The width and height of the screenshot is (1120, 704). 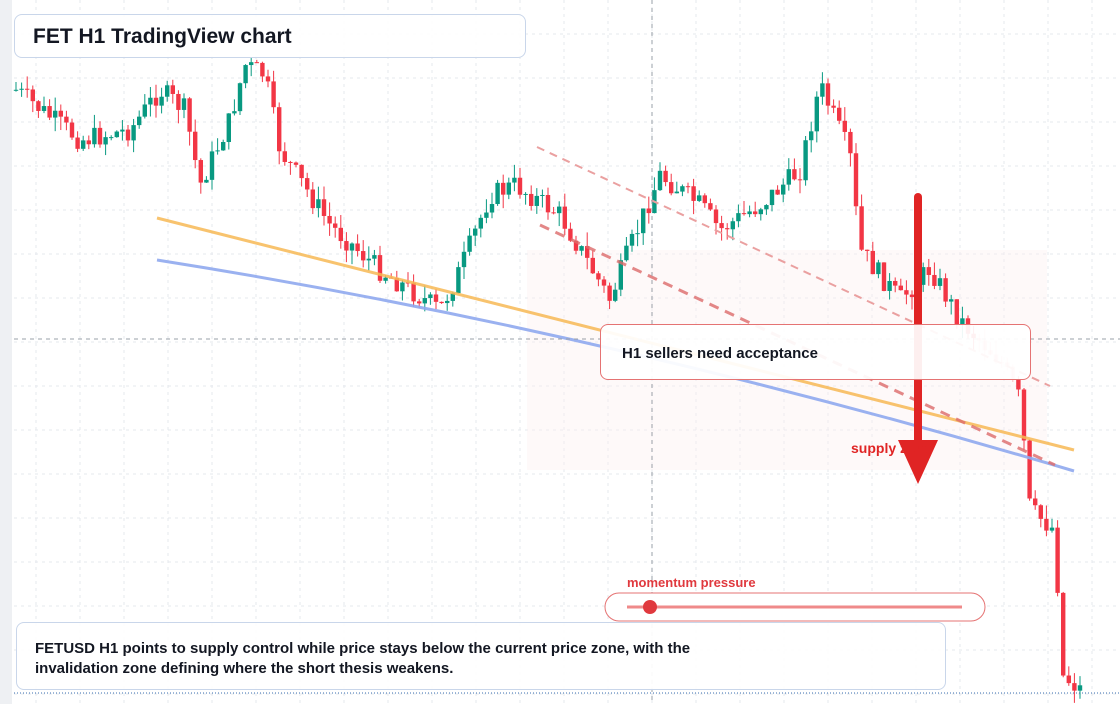 I want to click on callout-text: H1 sellers need acceptance, so click(x=720, y=353).